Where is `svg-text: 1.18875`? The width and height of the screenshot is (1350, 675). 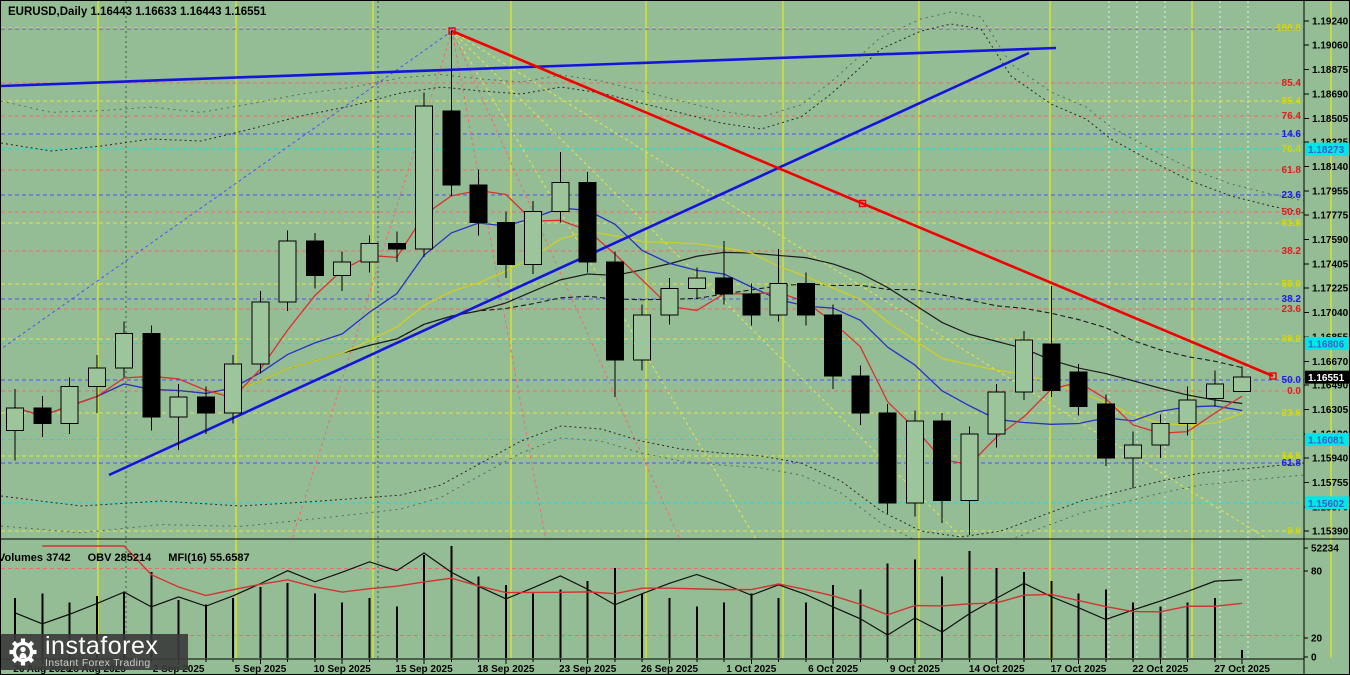
svg-text: 1.18875 is located at coordinates (1330, 70).